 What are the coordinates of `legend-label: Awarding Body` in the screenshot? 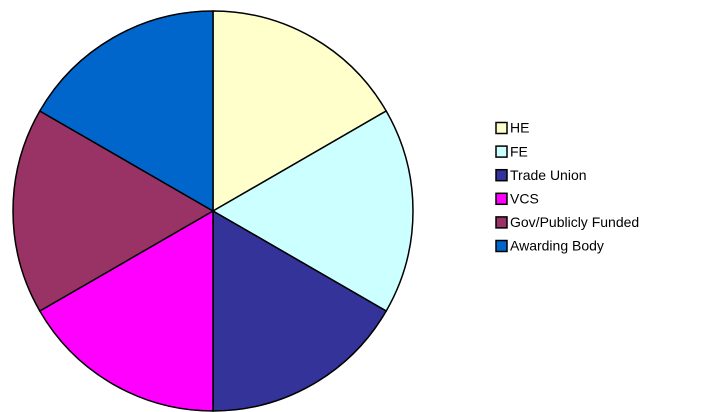 It's located at (557, 246).